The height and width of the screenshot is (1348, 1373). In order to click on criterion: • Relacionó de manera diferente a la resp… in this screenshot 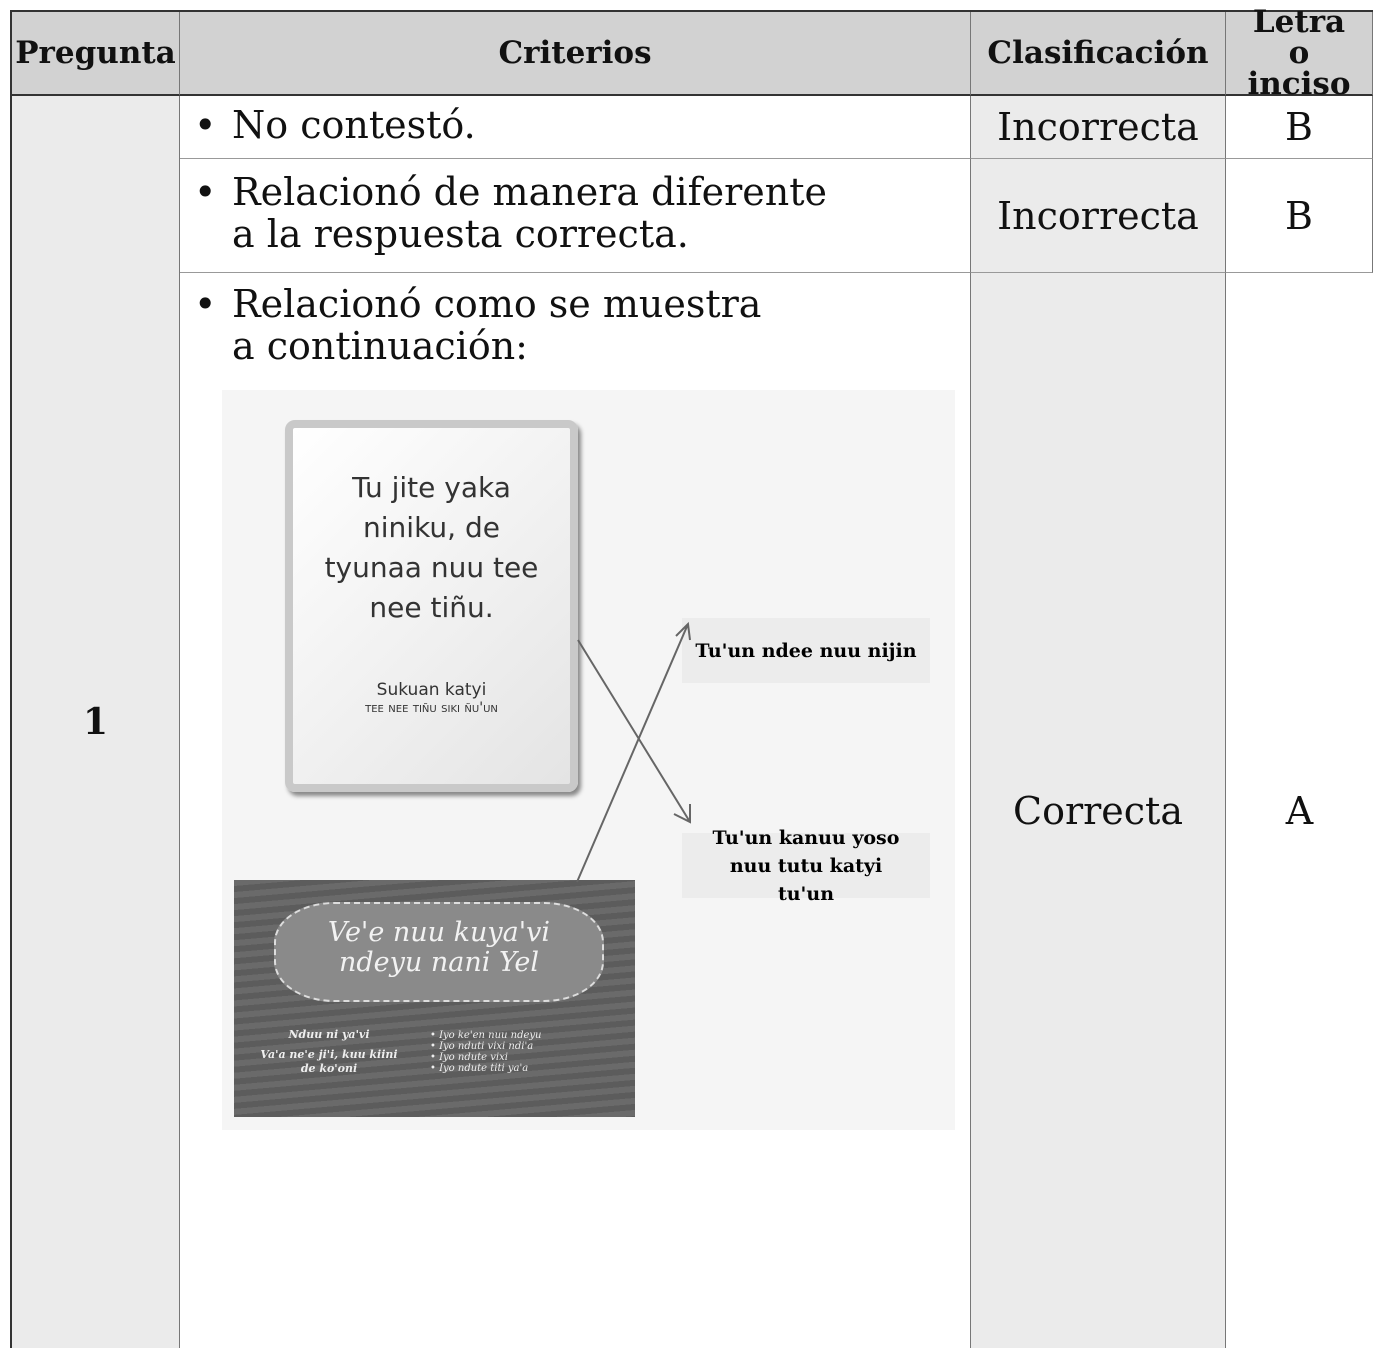, I will do `click(575, 216)`.